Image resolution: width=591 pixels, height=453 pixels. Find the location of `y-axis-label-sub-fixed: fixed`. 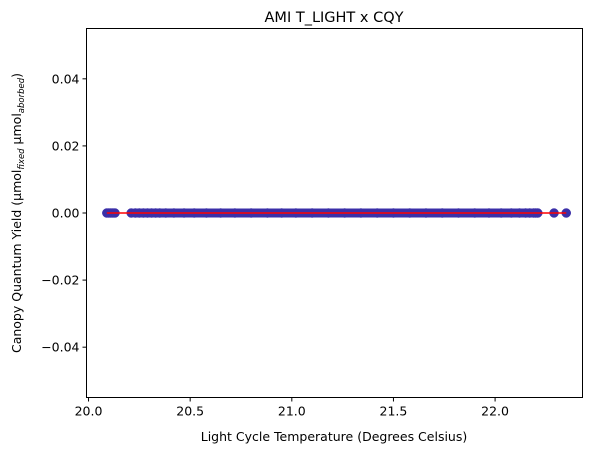

y-axis-label-sub-fixed: fixed is located at coordinates (22, 159).